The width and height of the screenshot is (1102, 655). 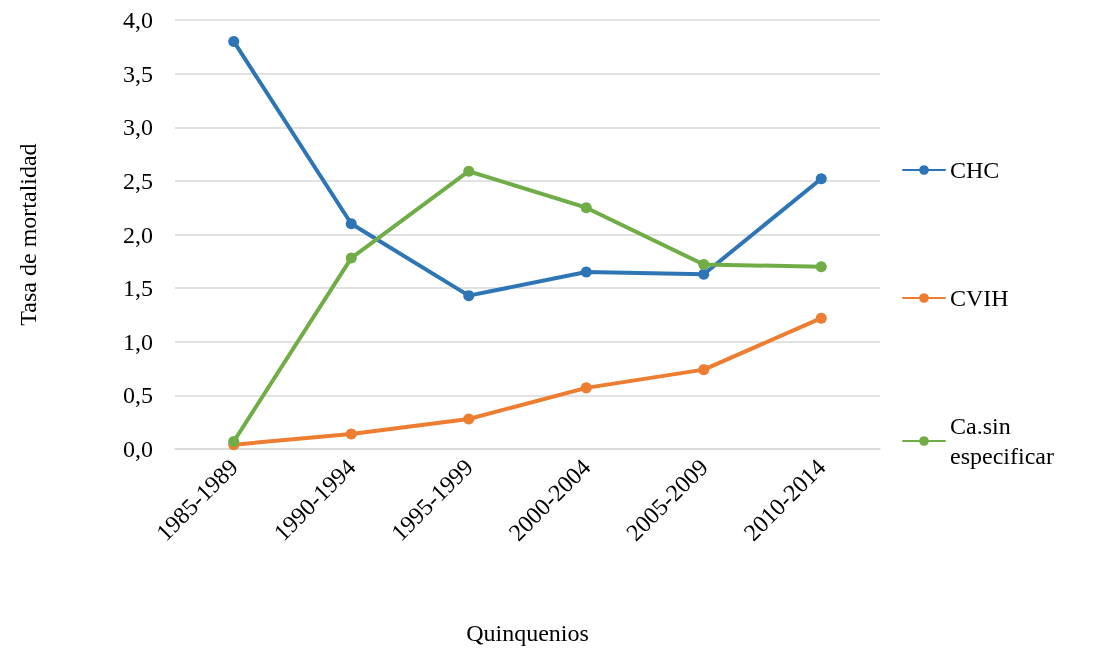 I want to click on y-tick-label: 1,5, so click(x=138, y=288).